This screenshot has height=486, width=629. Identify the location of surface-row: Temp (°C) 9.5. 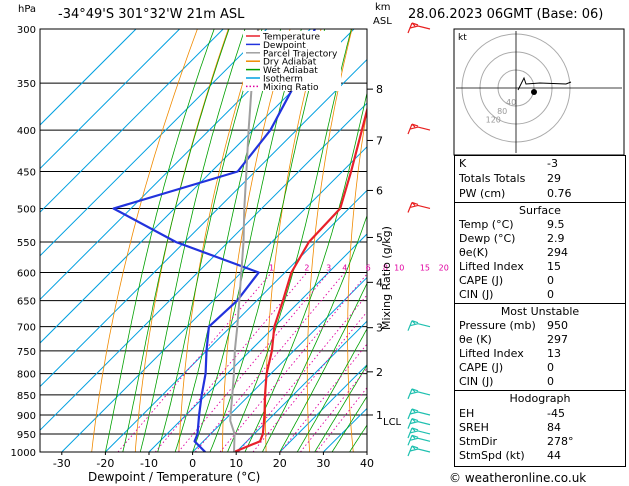
(512, 224).